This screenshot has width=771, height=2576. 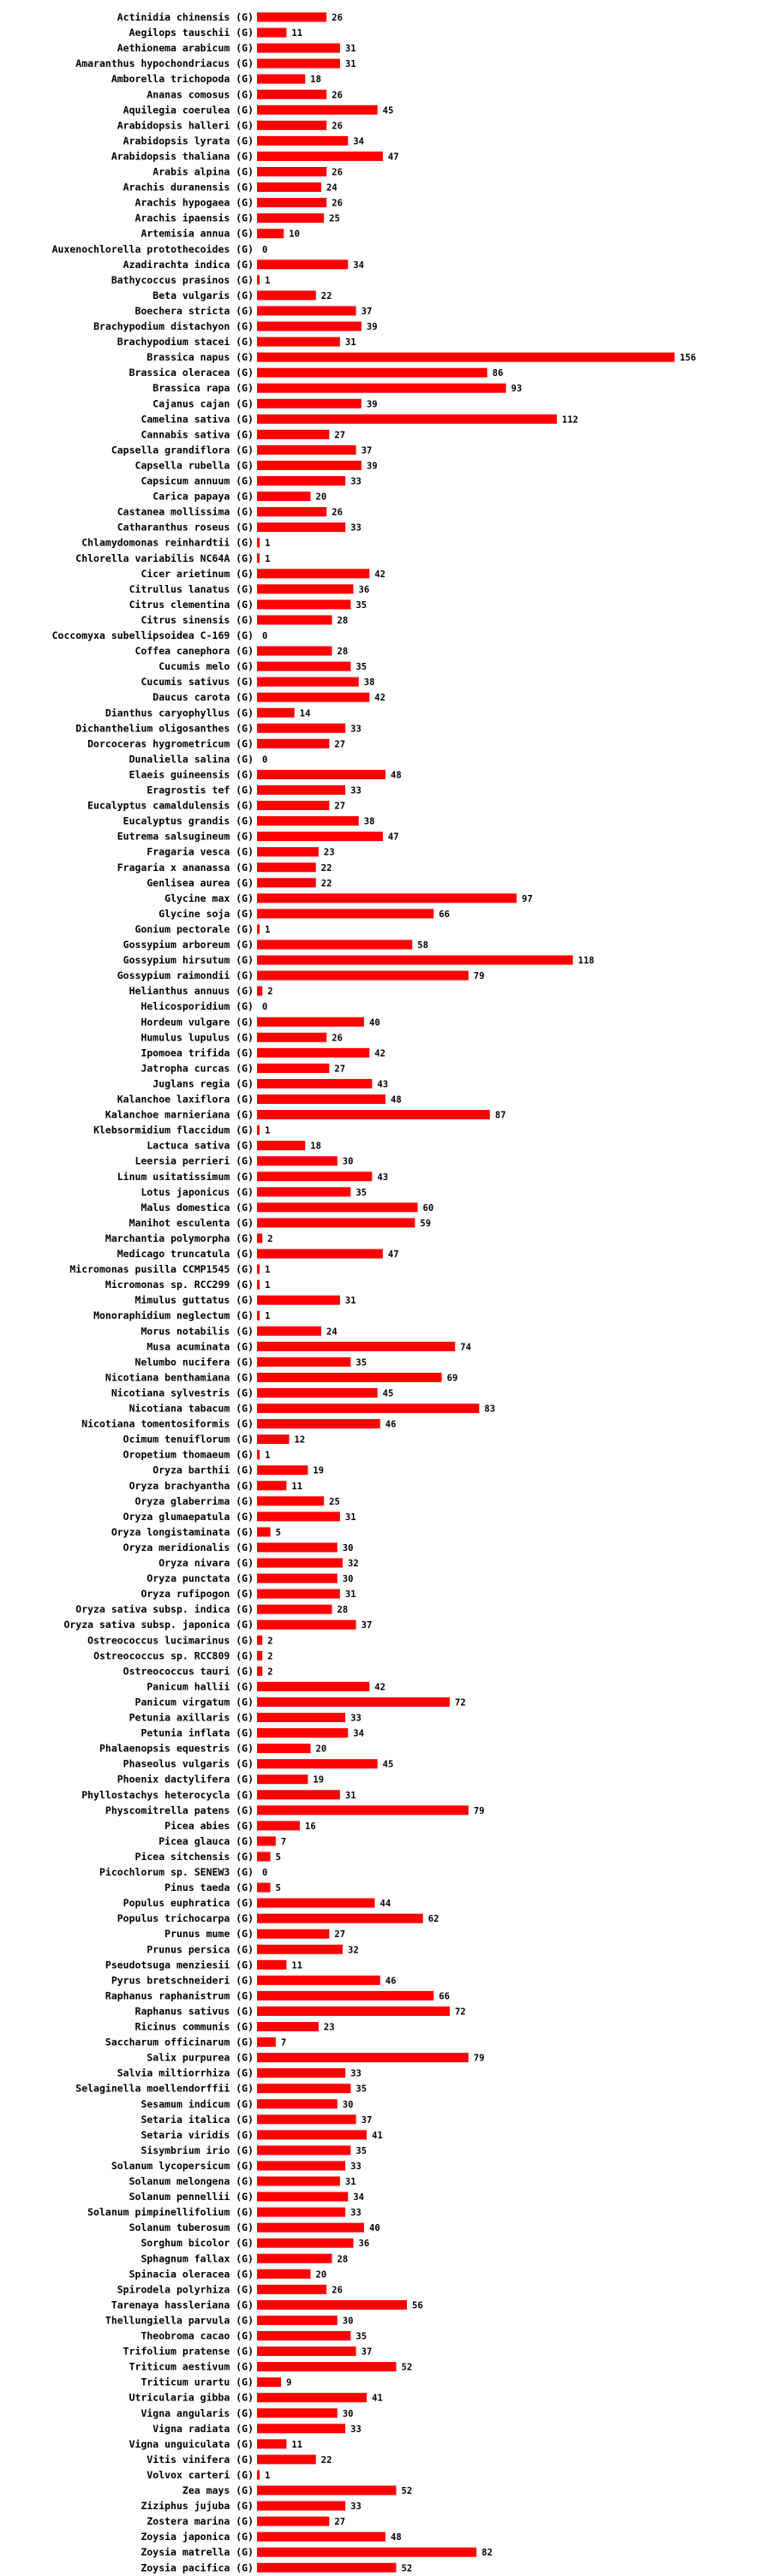 What do you see at coordinates (200, 2475) in the screenshot?
I see `category-label: Volvox carteri (G)` at bounding box center [200, 2475].